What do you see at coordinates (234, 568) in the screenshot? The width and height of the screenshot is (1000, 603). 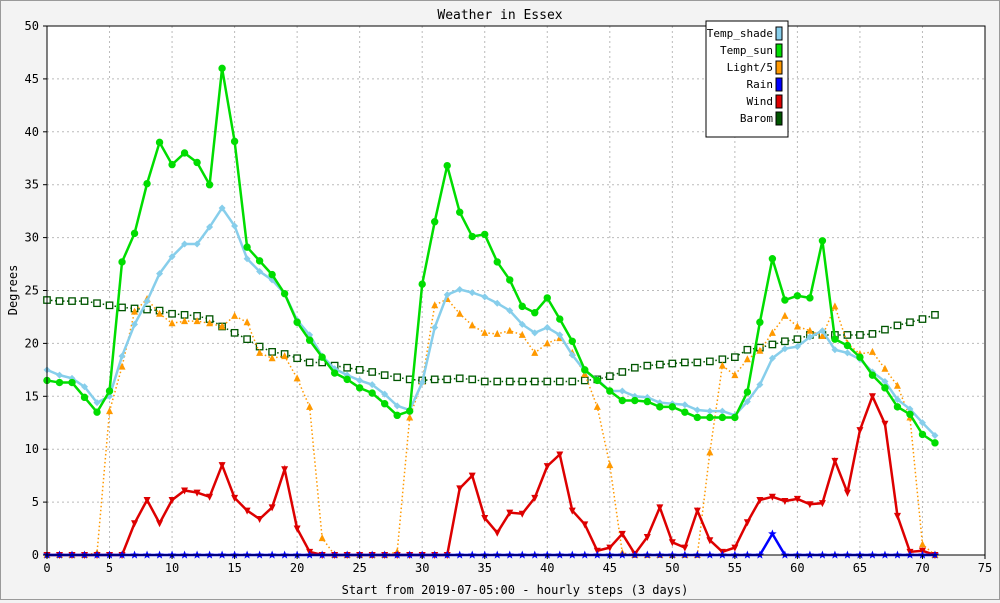 I see `x-tick-label: 15` at bounding box center [234, 568].